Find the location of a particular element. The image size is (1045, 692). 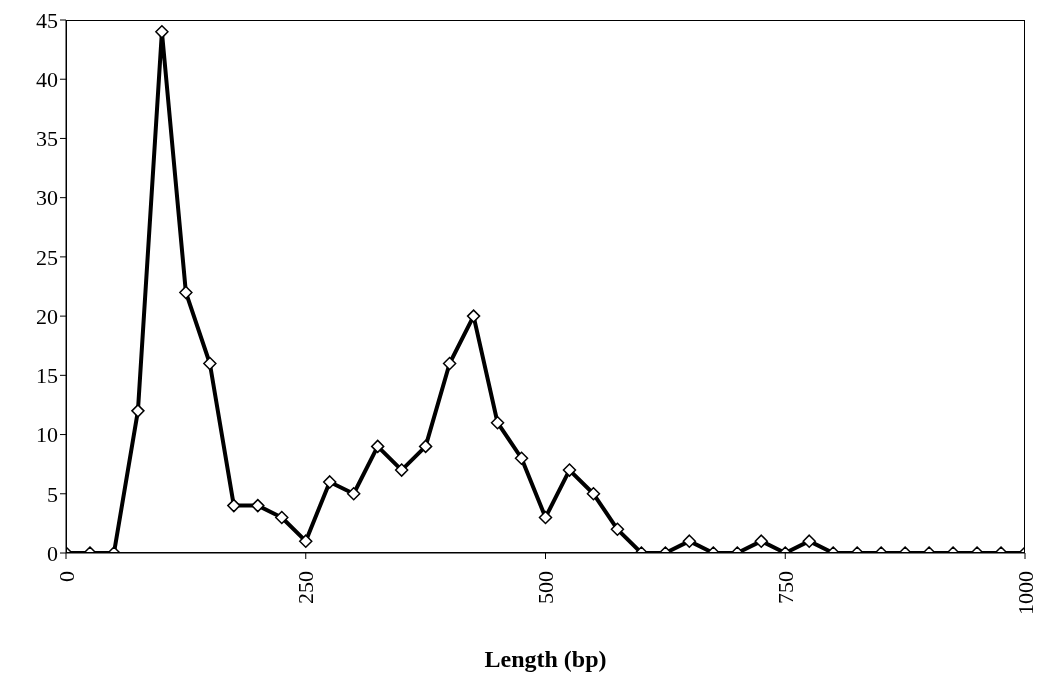

x-tick-label: 250 is located at coordinates (306, 587).